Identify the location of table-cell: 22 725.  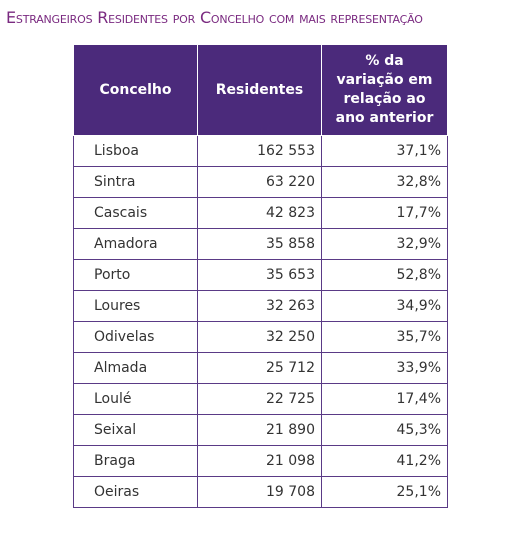
(259, 399).